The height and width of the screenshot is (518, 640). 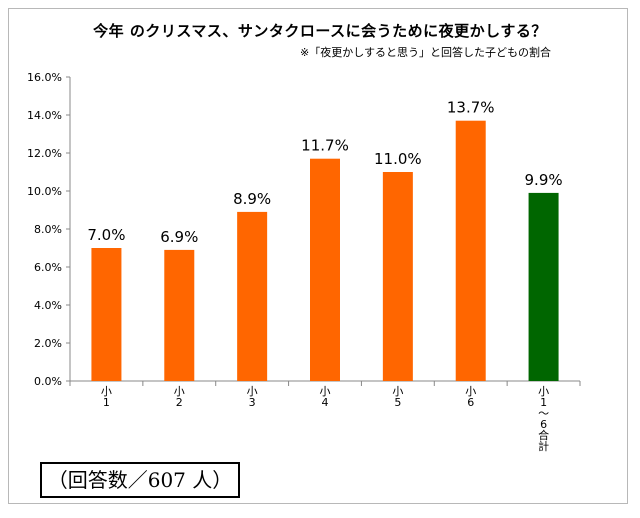 What do you see at coordinates (44, 153) in the screenshot?
I see `y-tick-label: 12.0%` at bounding box center [44, 153].